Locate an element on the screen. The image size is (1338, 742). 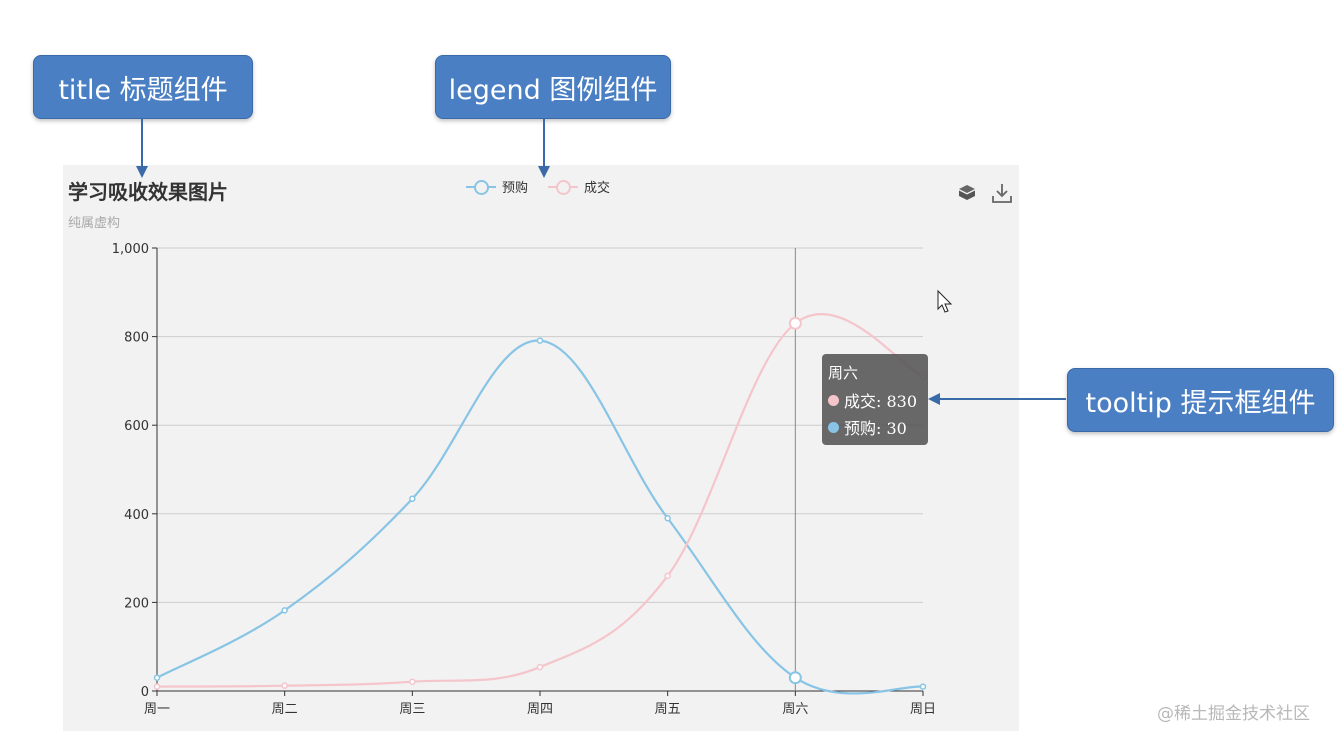
x-tick-label: 周日 is located at coordinates (923, 709).